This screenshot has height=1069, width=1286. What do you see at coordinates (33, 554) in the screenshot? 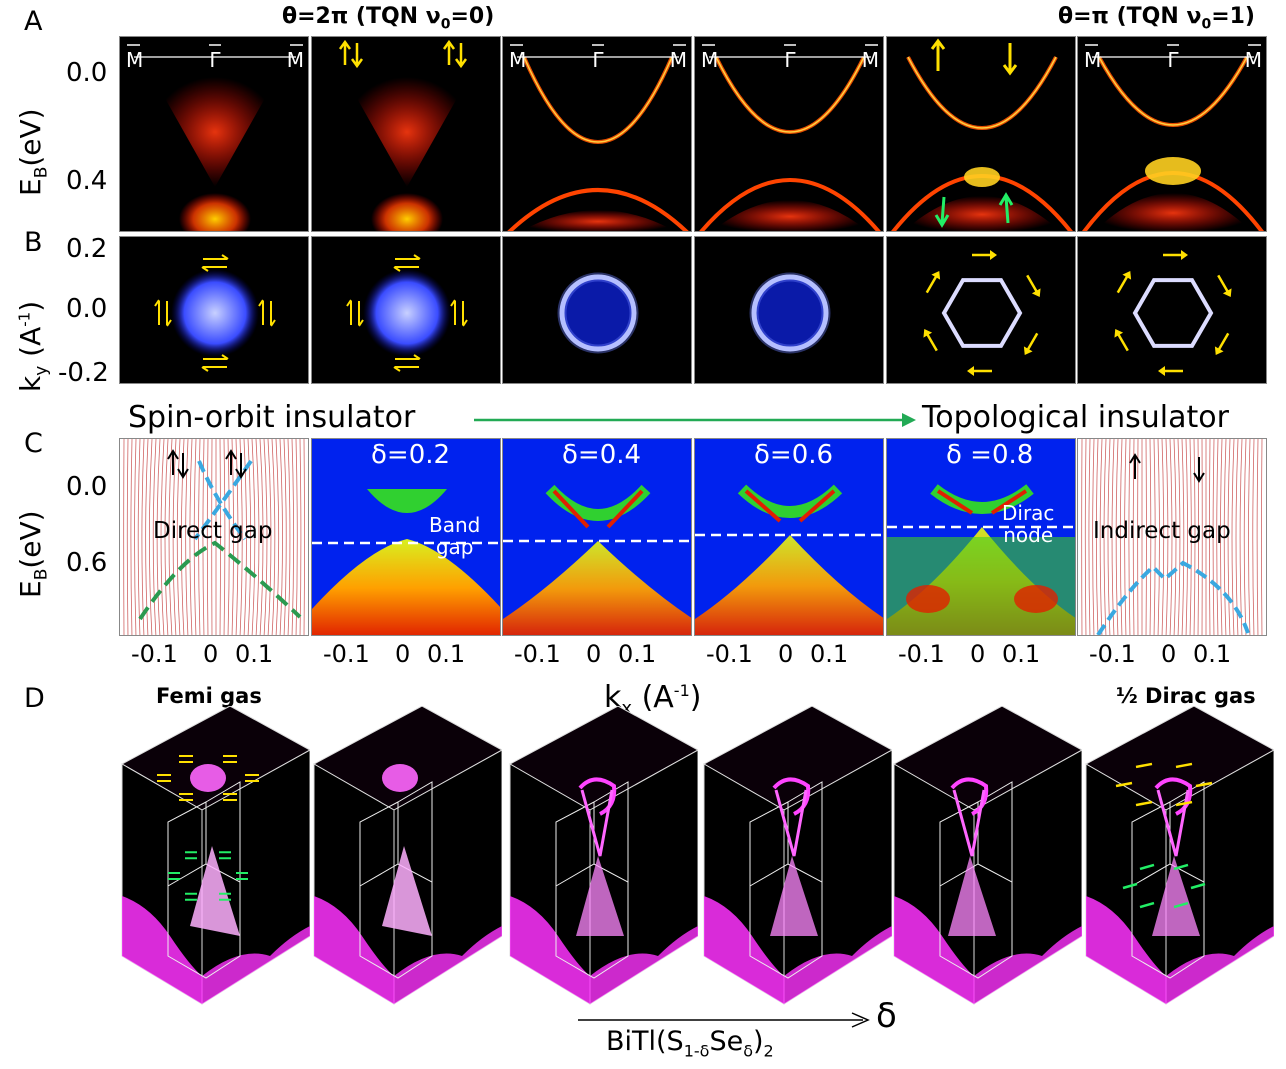
I see `row-c-ylabel: EB(eV)` at bounding box center [33, 554].